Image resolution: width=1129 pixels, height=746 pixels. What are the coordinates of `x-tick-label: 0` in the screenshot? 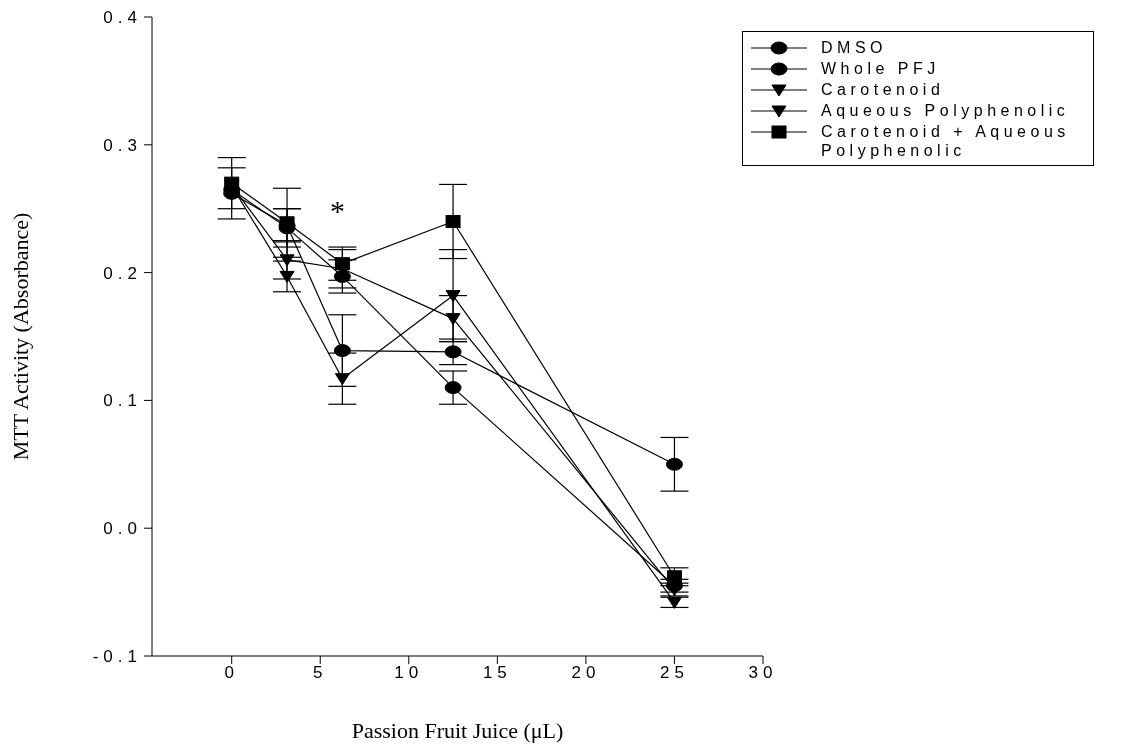 It's located at (231, 673).